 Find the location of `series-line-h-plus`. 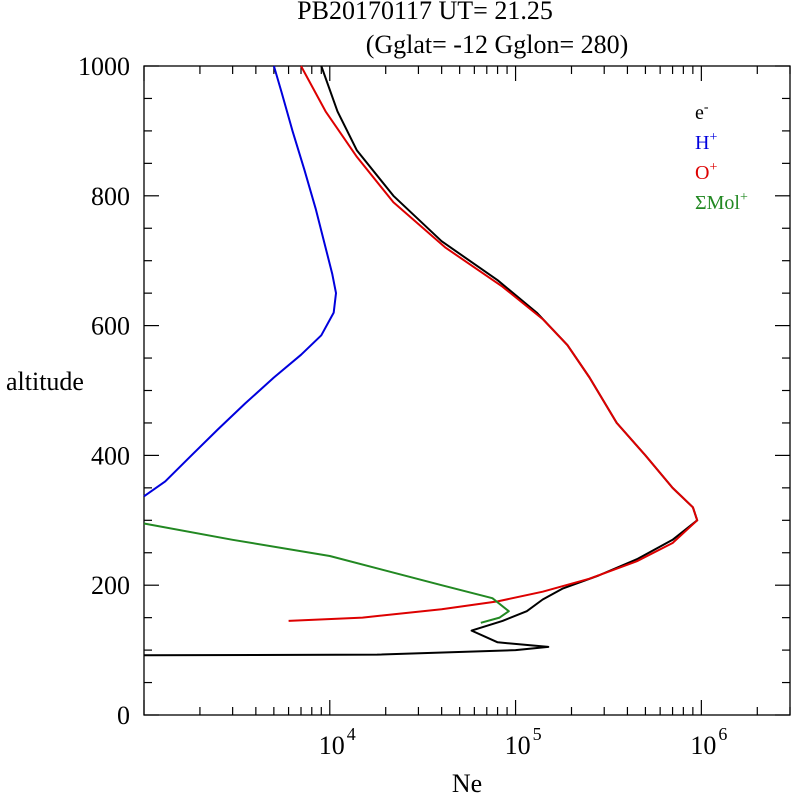

series-line-h-plus is located at coordinates (240, 281).